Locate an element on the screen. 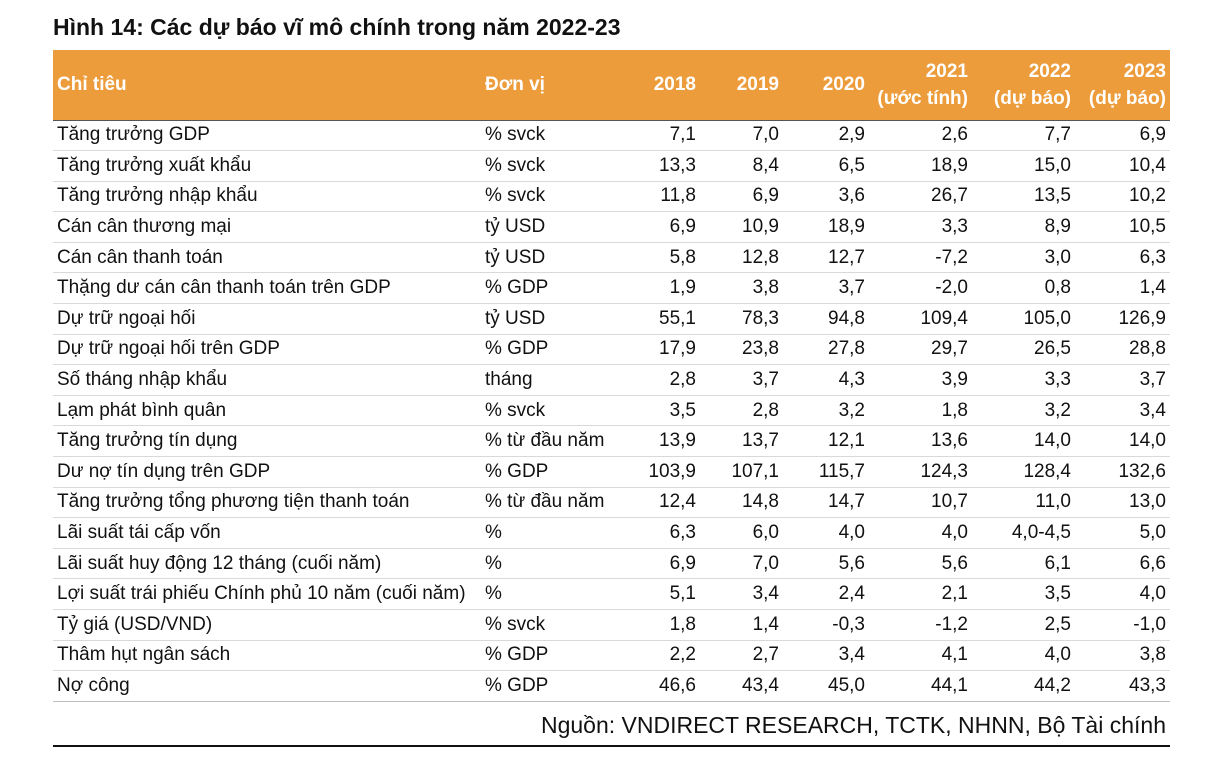  indicator-cell: Tăng trưởng nhập khẩu is located at coordinates (267, 197).